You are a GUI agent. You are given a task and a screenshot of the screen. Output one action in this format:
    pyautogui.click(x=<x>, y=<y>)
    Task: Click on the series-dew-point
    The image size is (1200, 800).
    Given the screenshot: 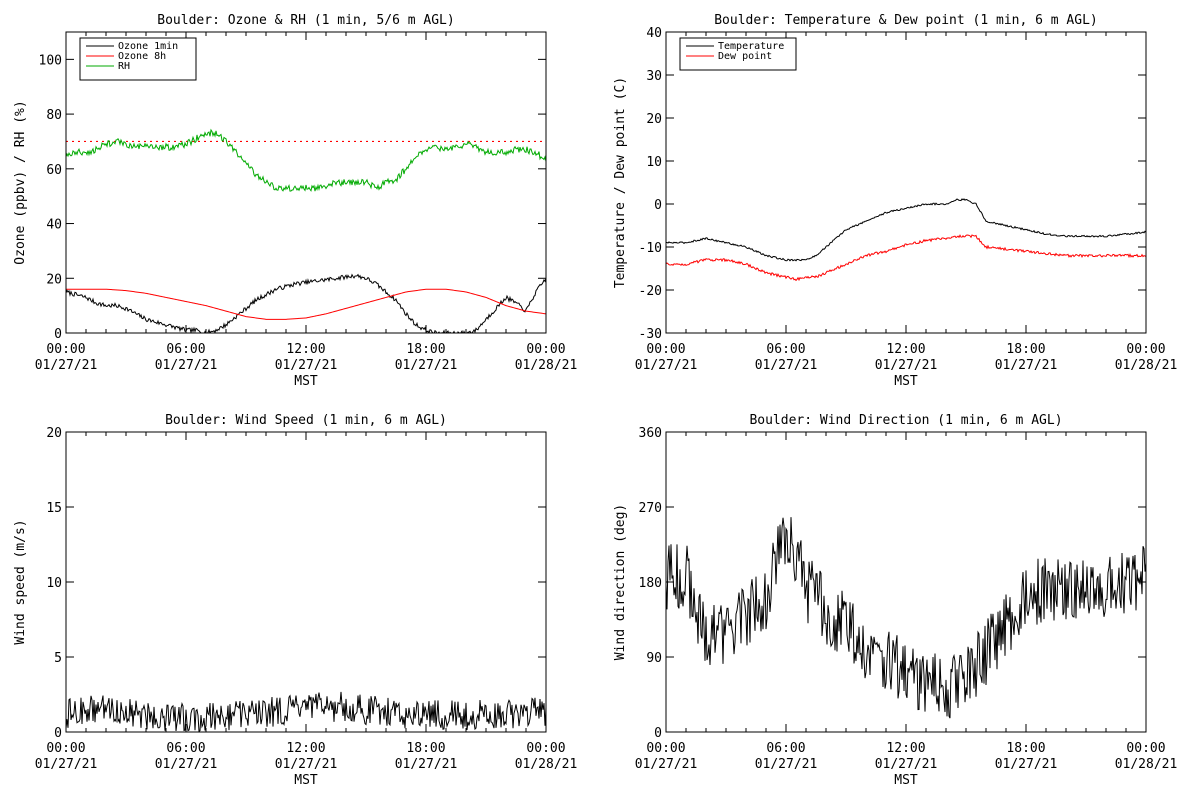 What is the action you would take?
    pyautogui.click(x=906, y=258)
    